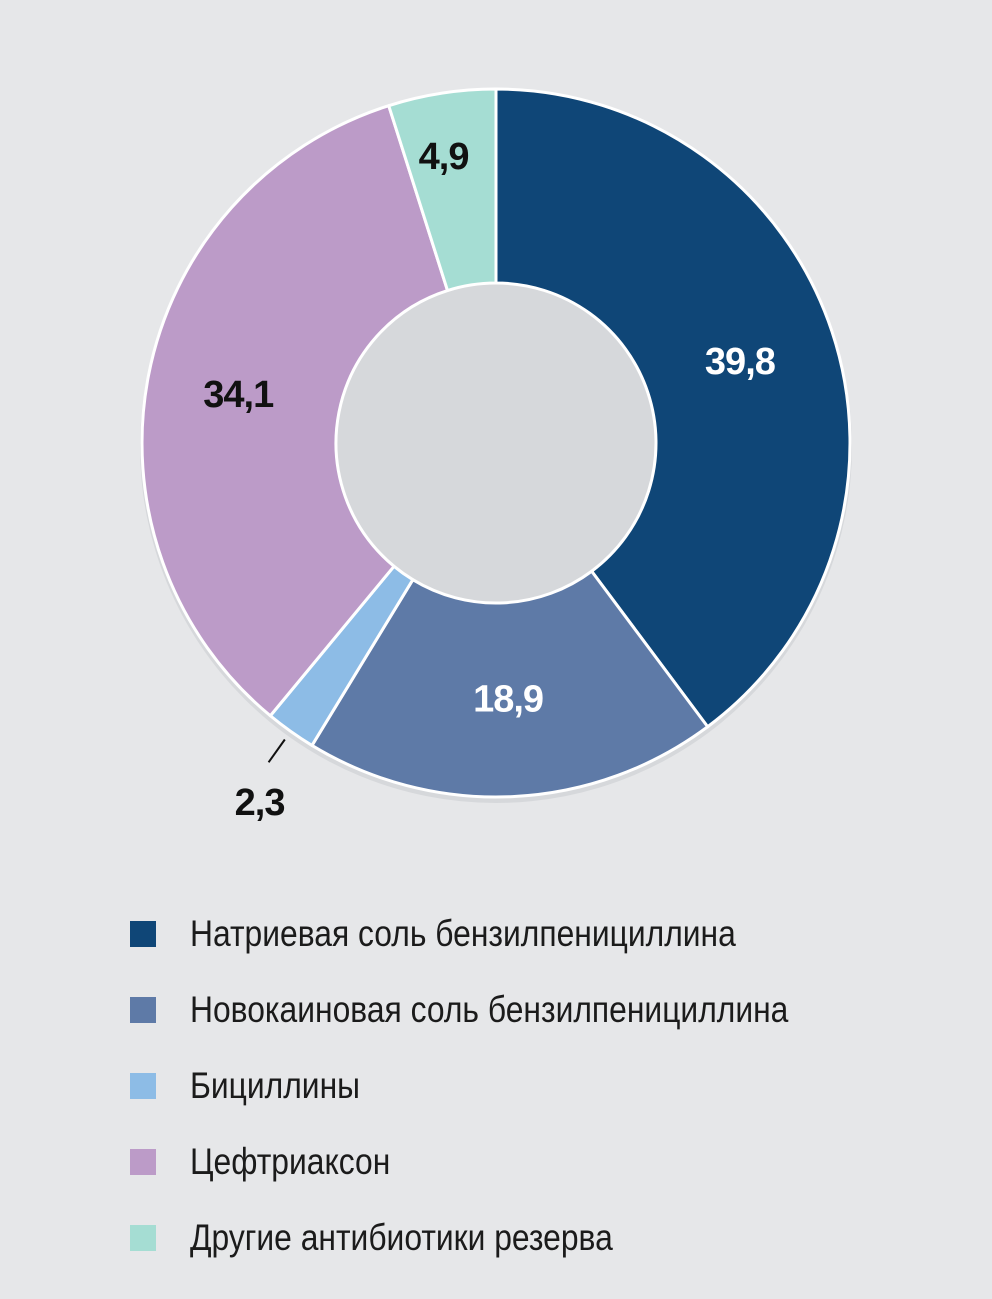 Image resolution: width=992 pixels, height=1299 pixels. I want to click on legend-item: Новокаиновая соль бензилпенициллина, so click(550, 1010).